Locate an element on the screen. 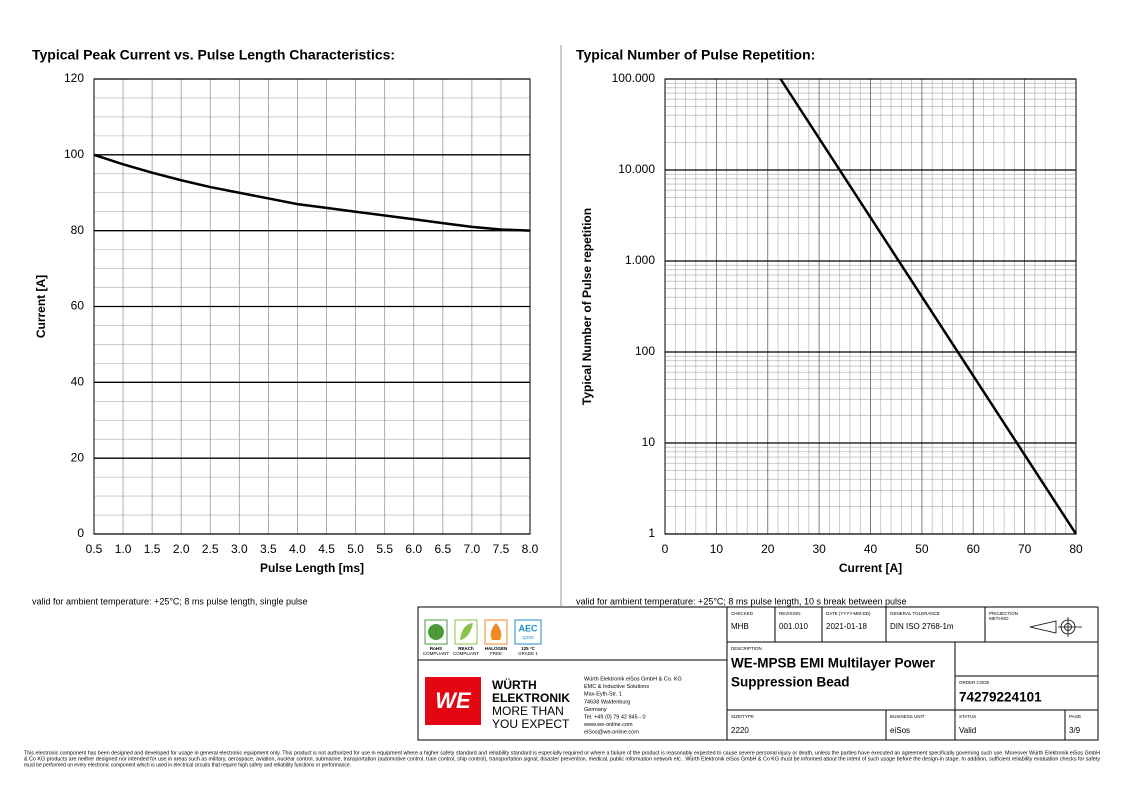 The image size is (1124, 800). field-value: 001.010 is located at coordinates (793, 626).